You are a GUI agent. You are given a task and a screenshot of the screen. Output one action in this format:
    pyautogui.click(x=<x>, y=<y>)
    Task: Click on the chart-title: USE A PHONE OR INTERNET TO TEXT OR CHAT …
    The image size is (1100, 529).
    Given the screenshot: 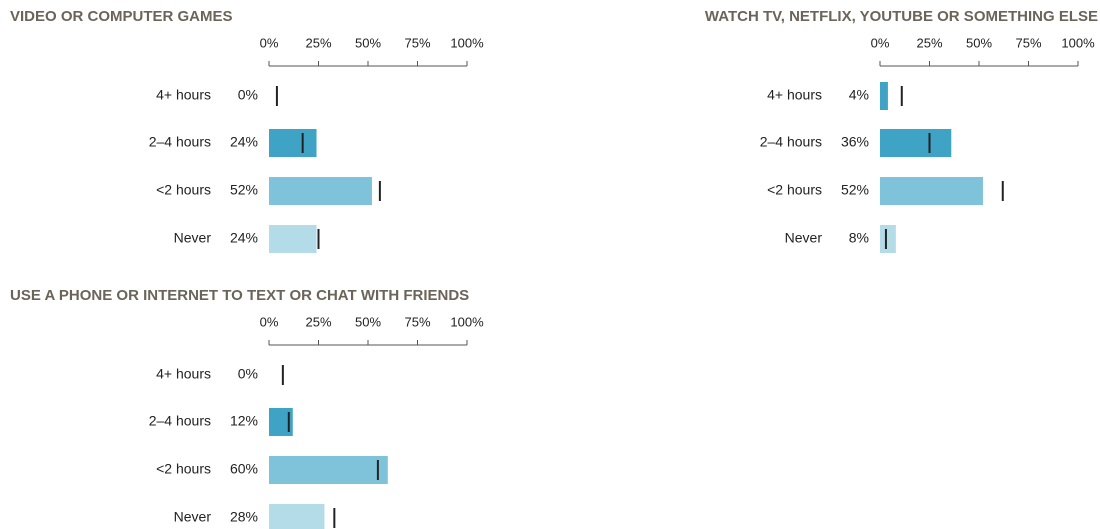 What is the action you would take?
    pyautogui.click(x=239, y=295)
    